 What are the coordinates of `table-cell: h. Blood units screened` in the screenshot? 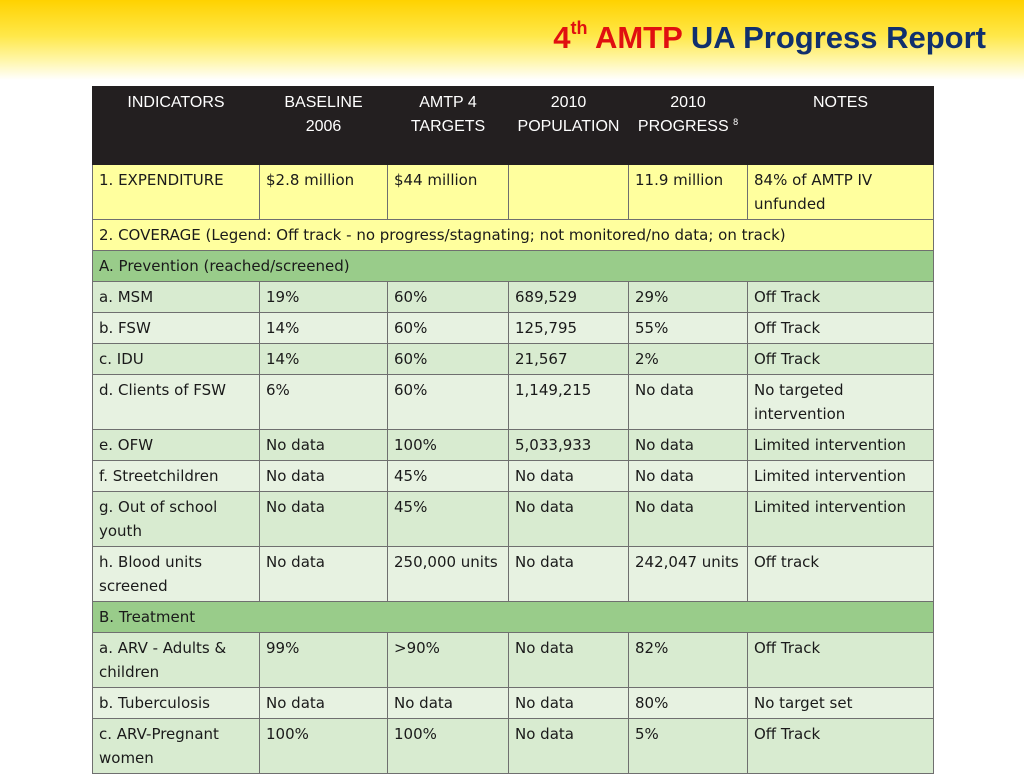 It's located at (176, 574).